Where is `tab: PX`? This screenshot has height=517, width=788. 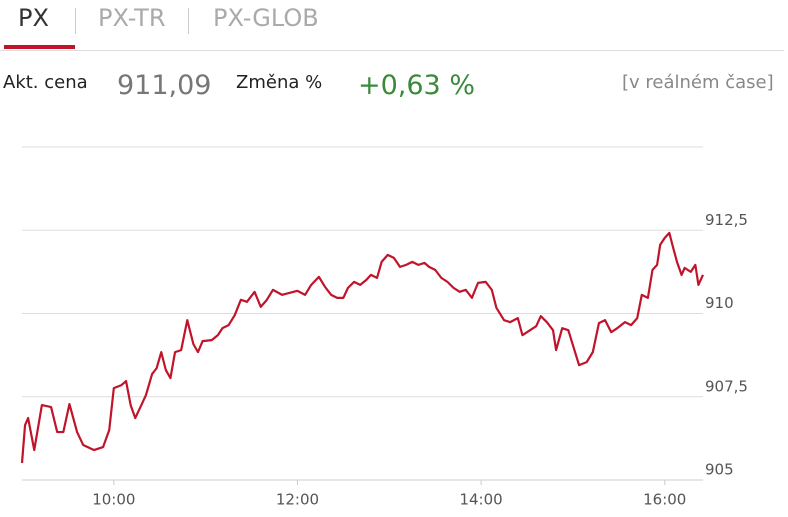
tab: PX is located at coordinates (33, 18).